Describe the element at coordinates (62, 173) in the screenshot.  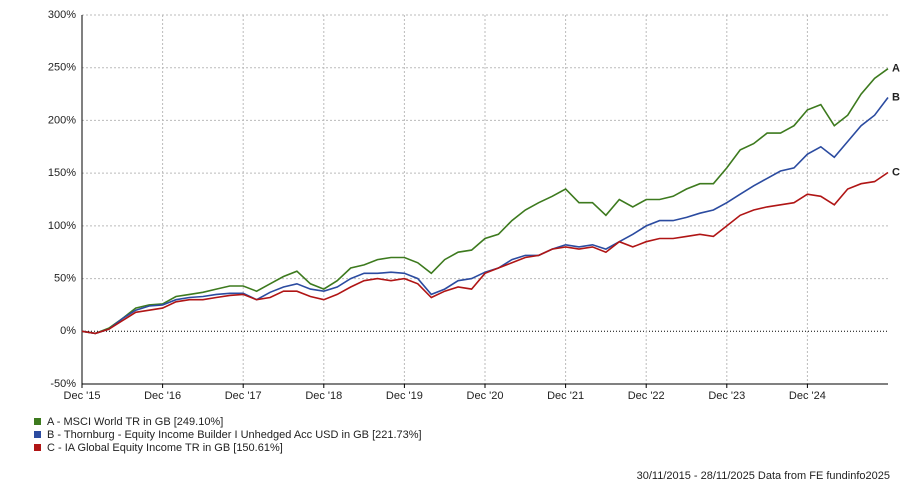
I see `y-tick-label: 150%` at that location.